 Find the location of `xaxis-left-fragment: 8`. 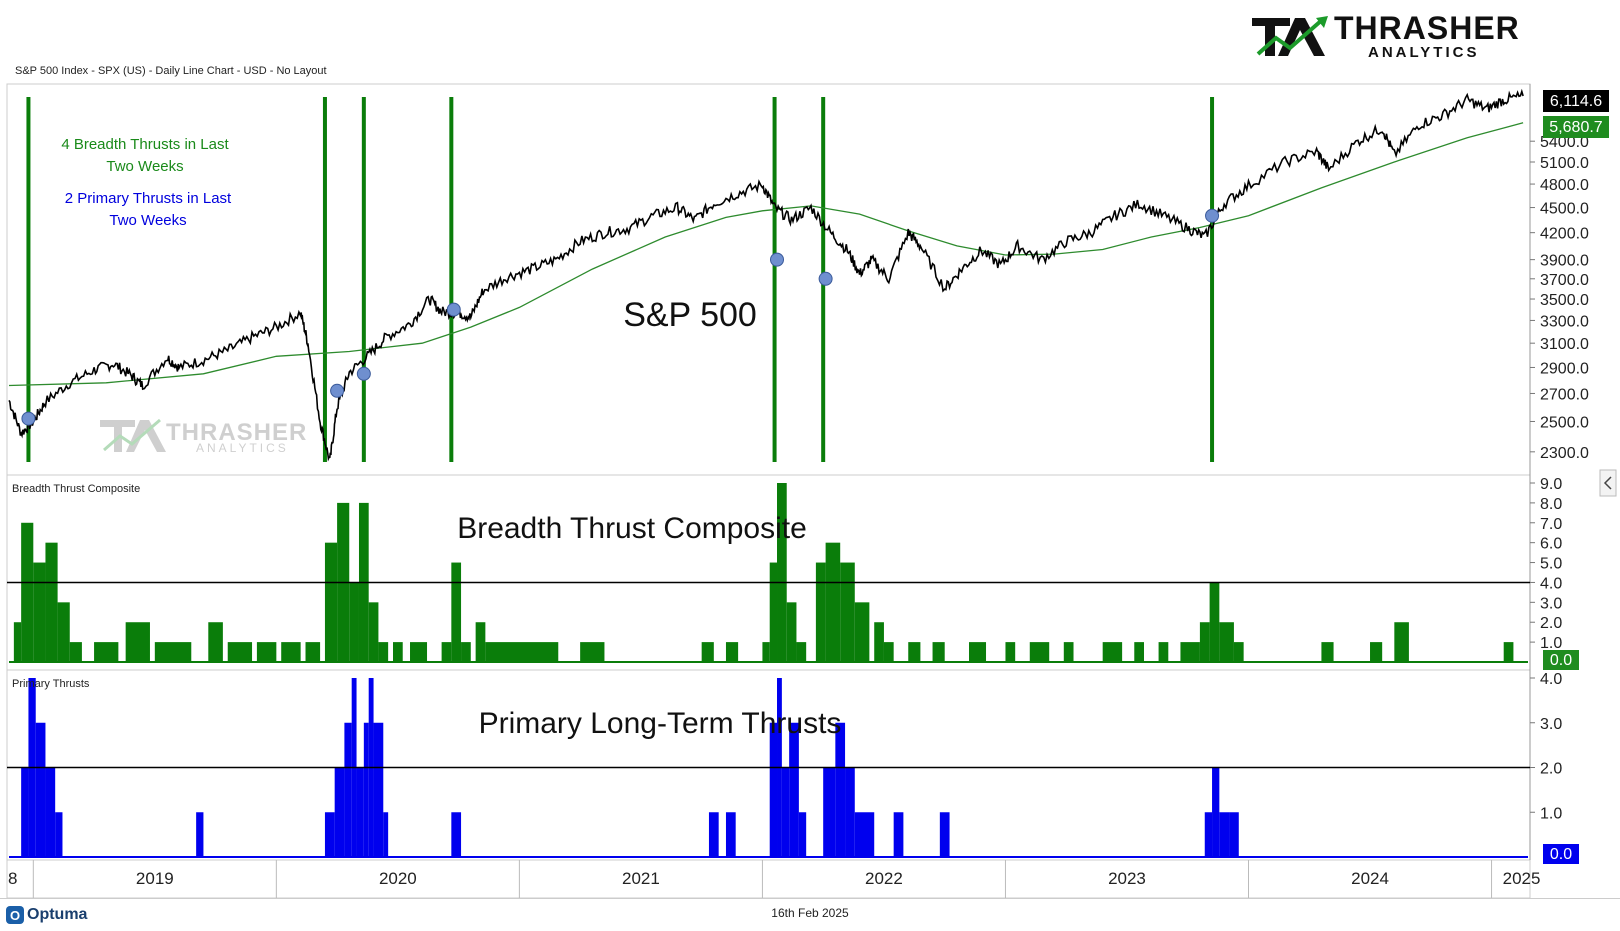

xaxis-left-fragment: 8 is located at coordinates (12, 878).